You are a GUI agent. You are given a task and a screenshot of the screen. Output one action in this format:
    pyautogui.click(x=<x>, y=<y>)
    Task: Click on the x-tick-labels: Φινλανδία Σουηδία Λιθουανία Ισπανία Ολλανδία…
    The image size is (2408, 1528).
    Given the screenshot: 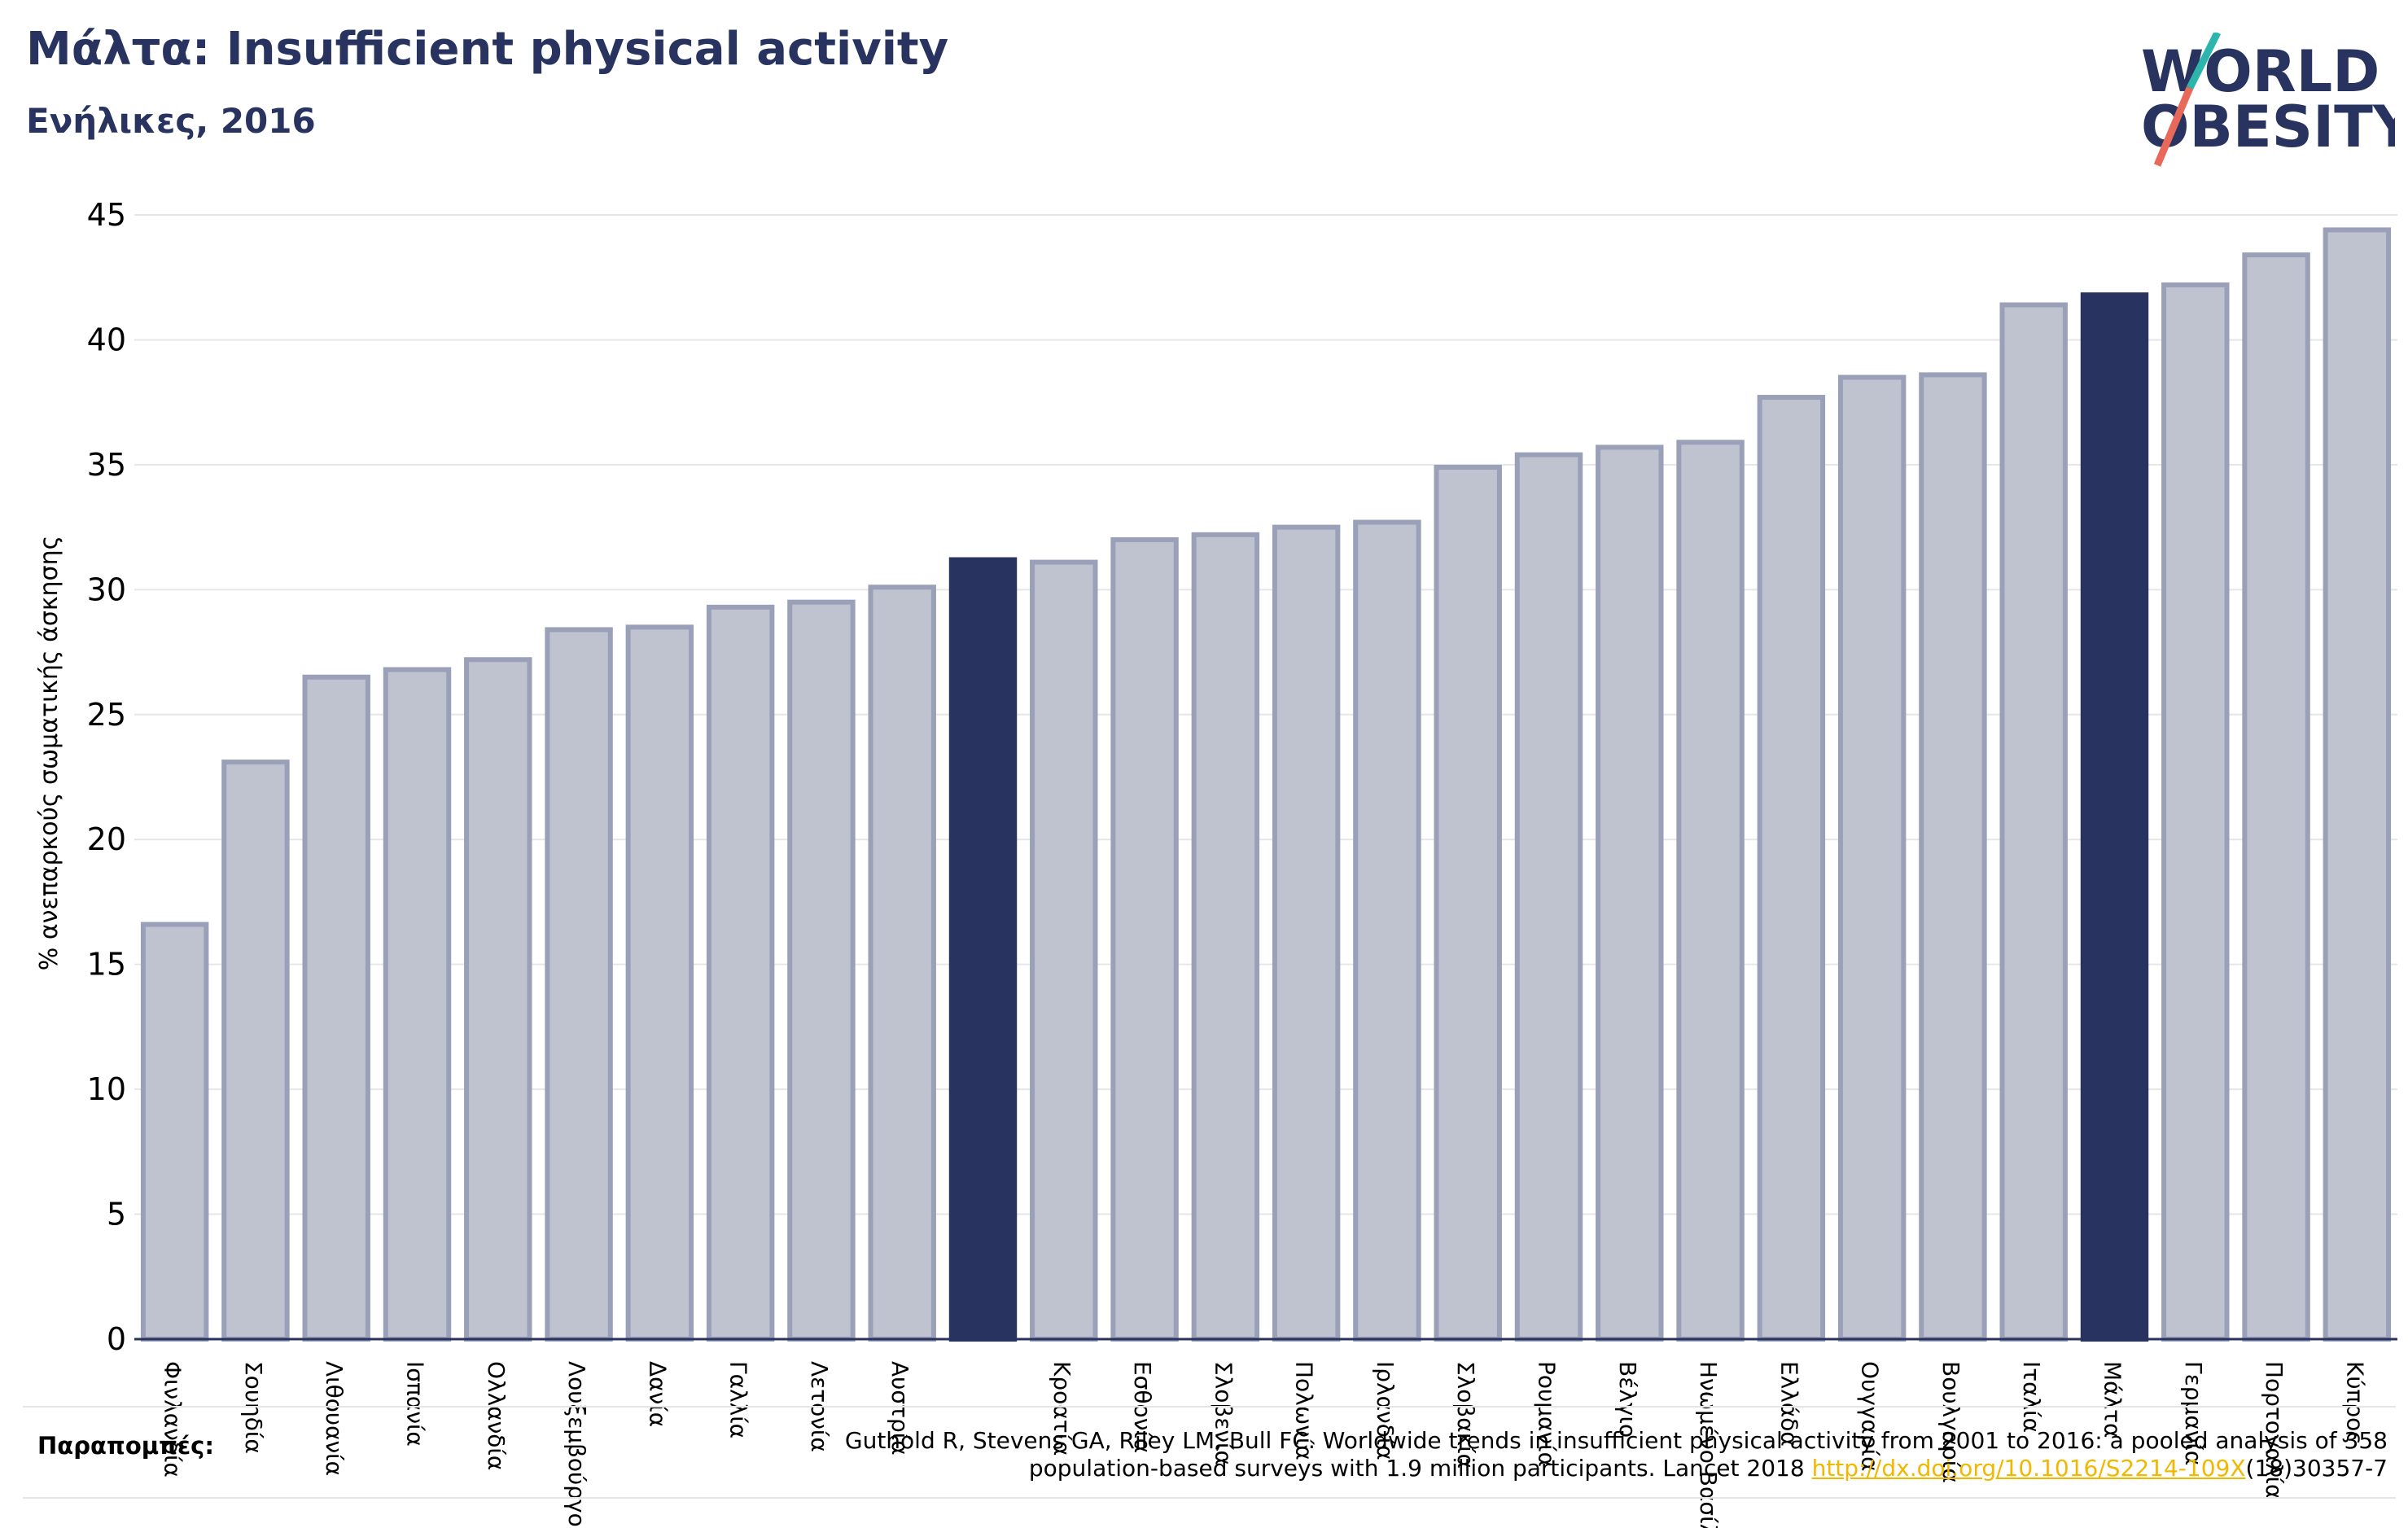 What is the action you would take?
    pyautogui.click(x=1264, y=1444)
    